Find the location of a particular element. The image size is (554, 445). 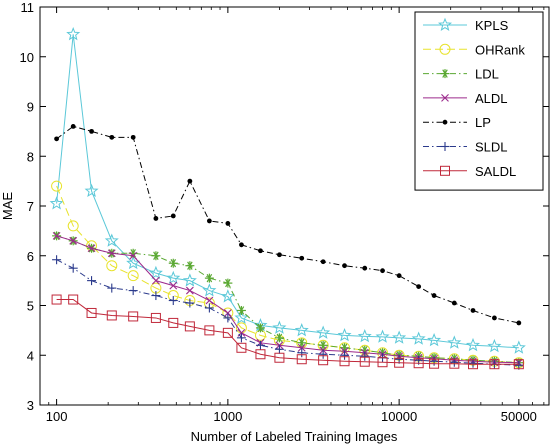

legend-marker-sldl is located at coordinates (445, 146).